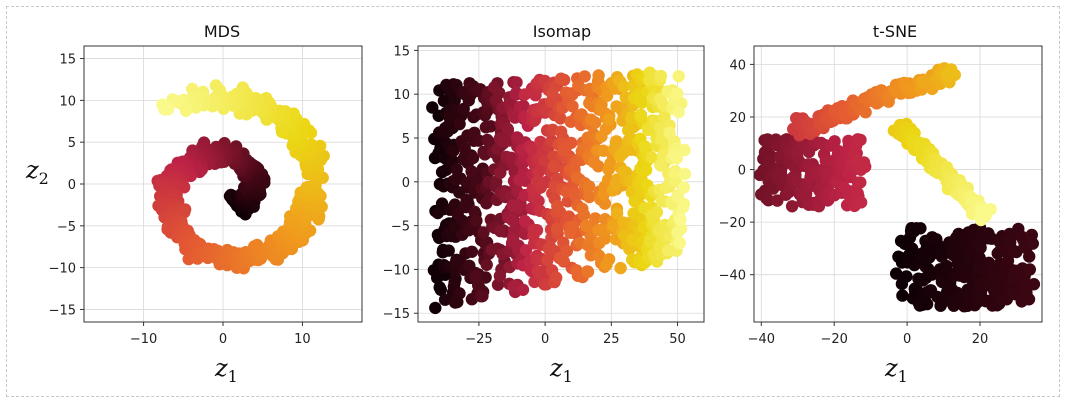  I want to click on mds-points, so click(240, 177).